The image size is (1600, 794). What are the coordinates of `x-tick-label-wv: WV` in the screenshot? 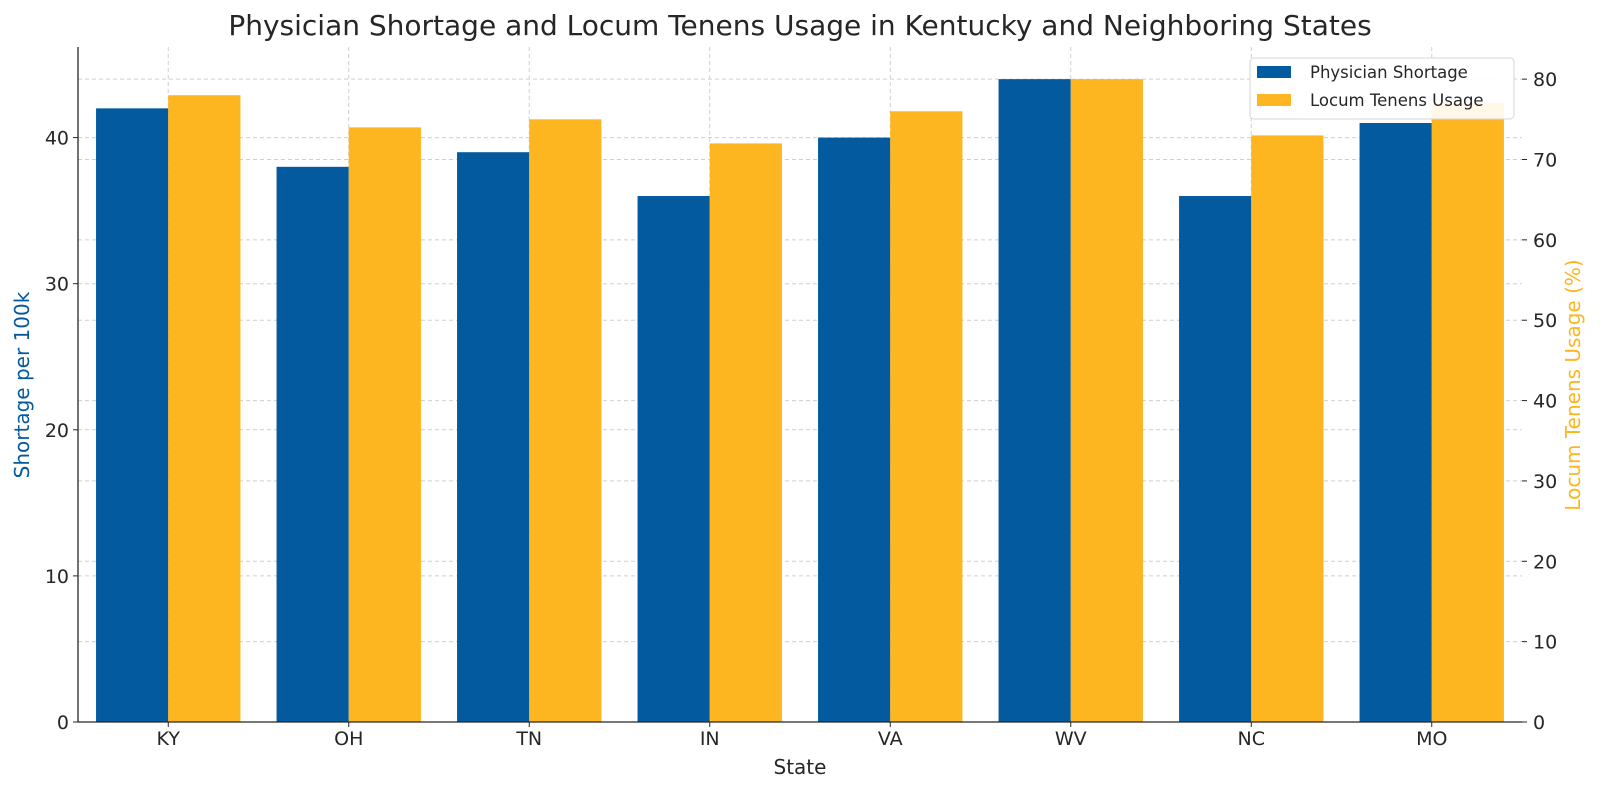 It's located at (1071, 739).